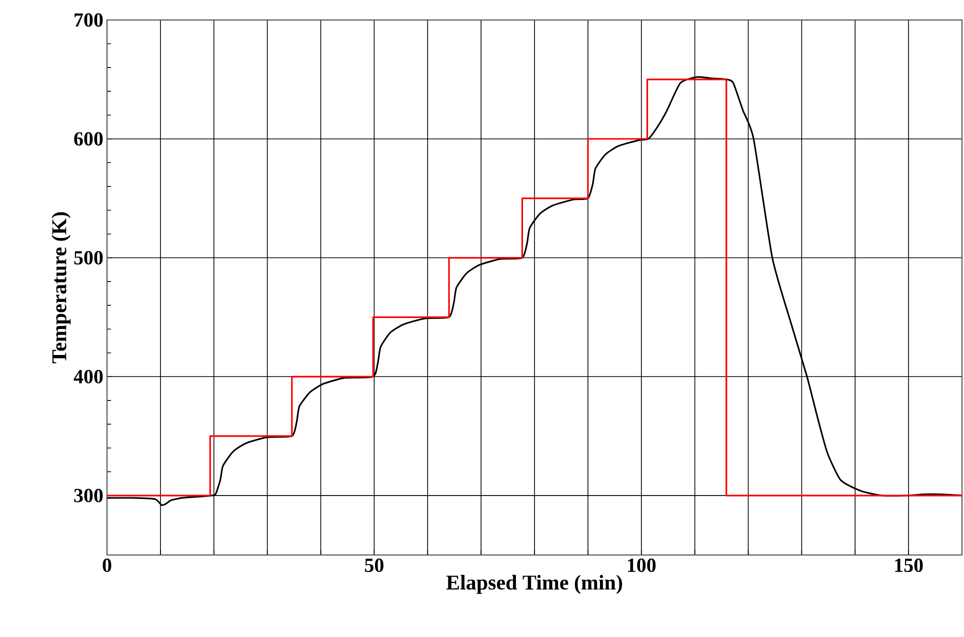 The width and height of the screenshot is (964, 637). Describe the element at coordinates (88, 495) in the screenshot. I see `y-tick-label: 300` at that location.